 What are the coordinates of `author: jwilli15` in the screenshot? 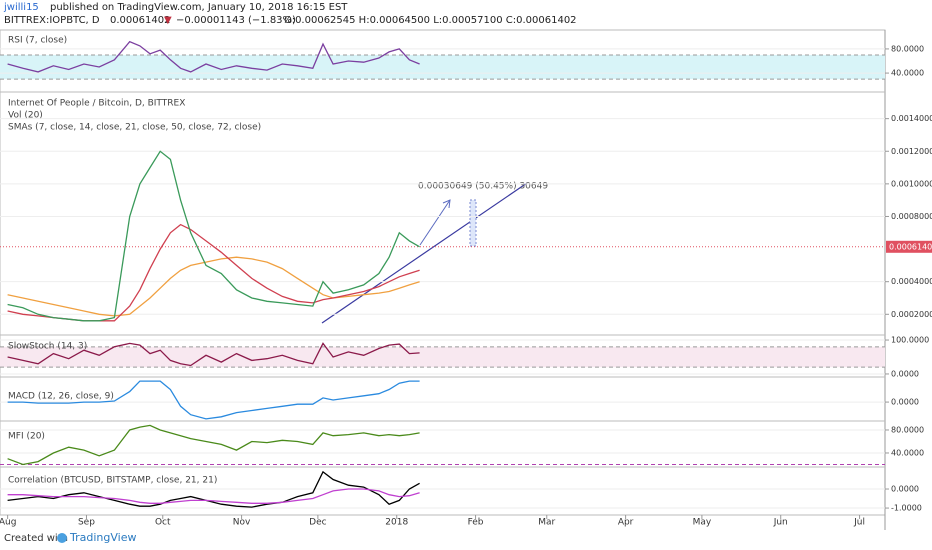 It's located at (21, 7).